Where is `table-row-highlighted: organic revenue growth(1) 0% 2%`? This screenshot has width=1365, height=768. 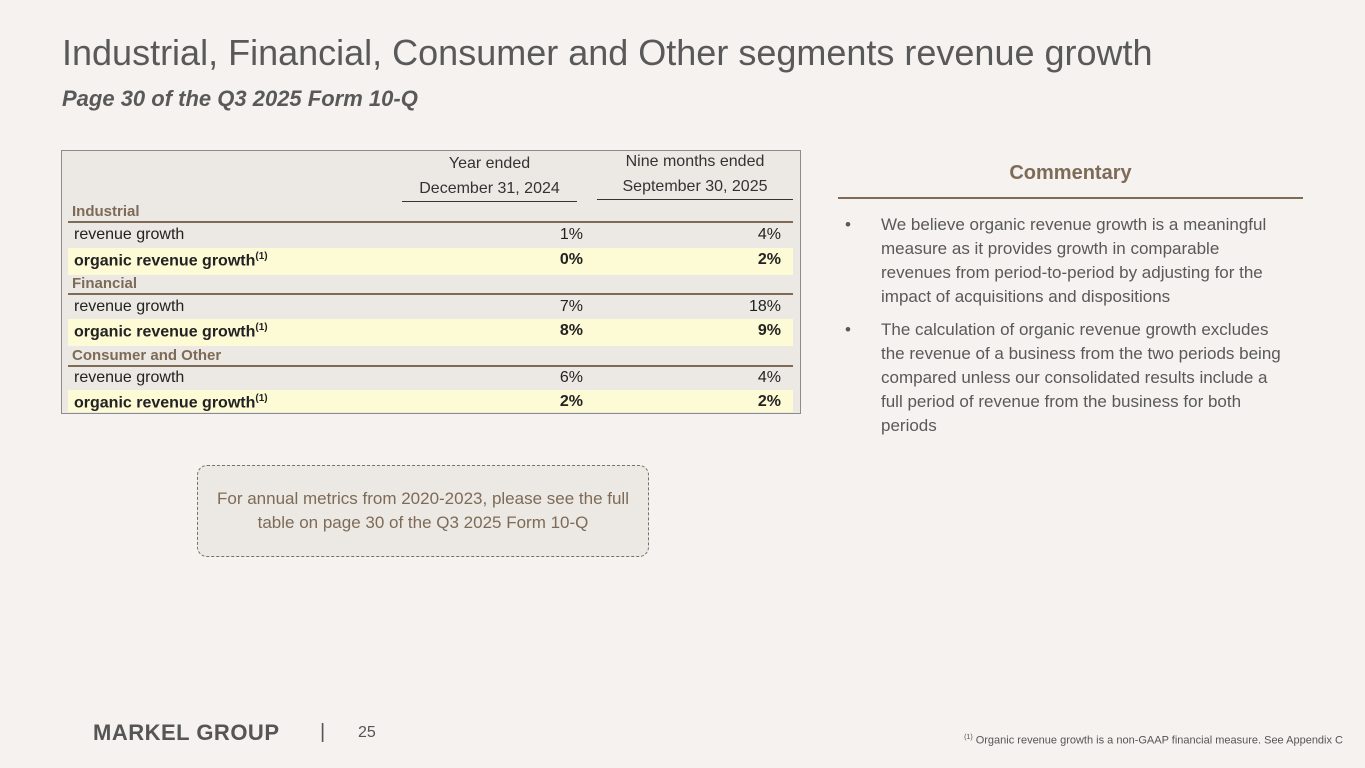 table-row-highlighted: organic revenue growth(1) 0% 2% is located at coordinates (430, 261).